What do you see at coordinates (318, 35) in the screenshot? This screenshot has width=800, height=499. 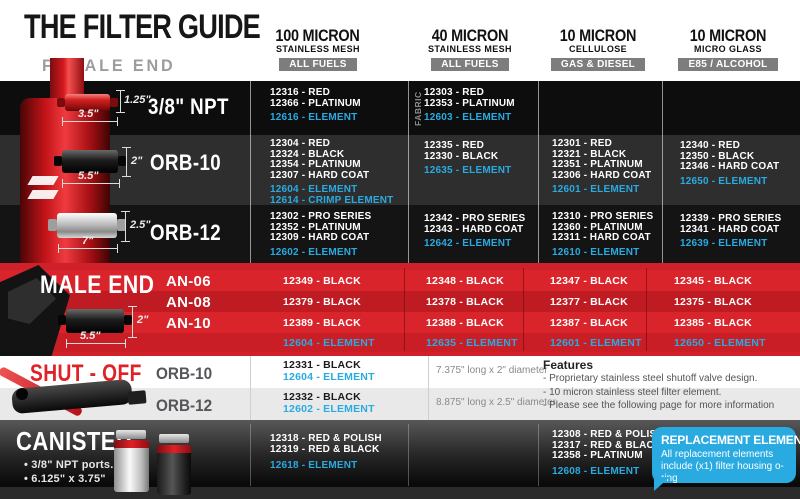 I see `column-title: 100 MICRON` at bounding box center [318, 35].